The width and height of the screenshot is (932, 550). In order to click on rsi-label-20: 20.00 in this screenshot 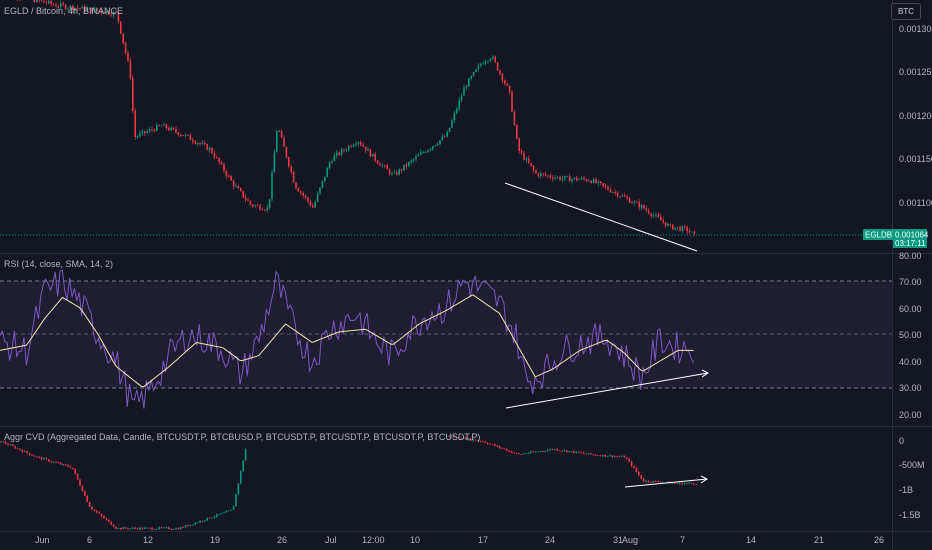, I will do `click(910, 415)`.